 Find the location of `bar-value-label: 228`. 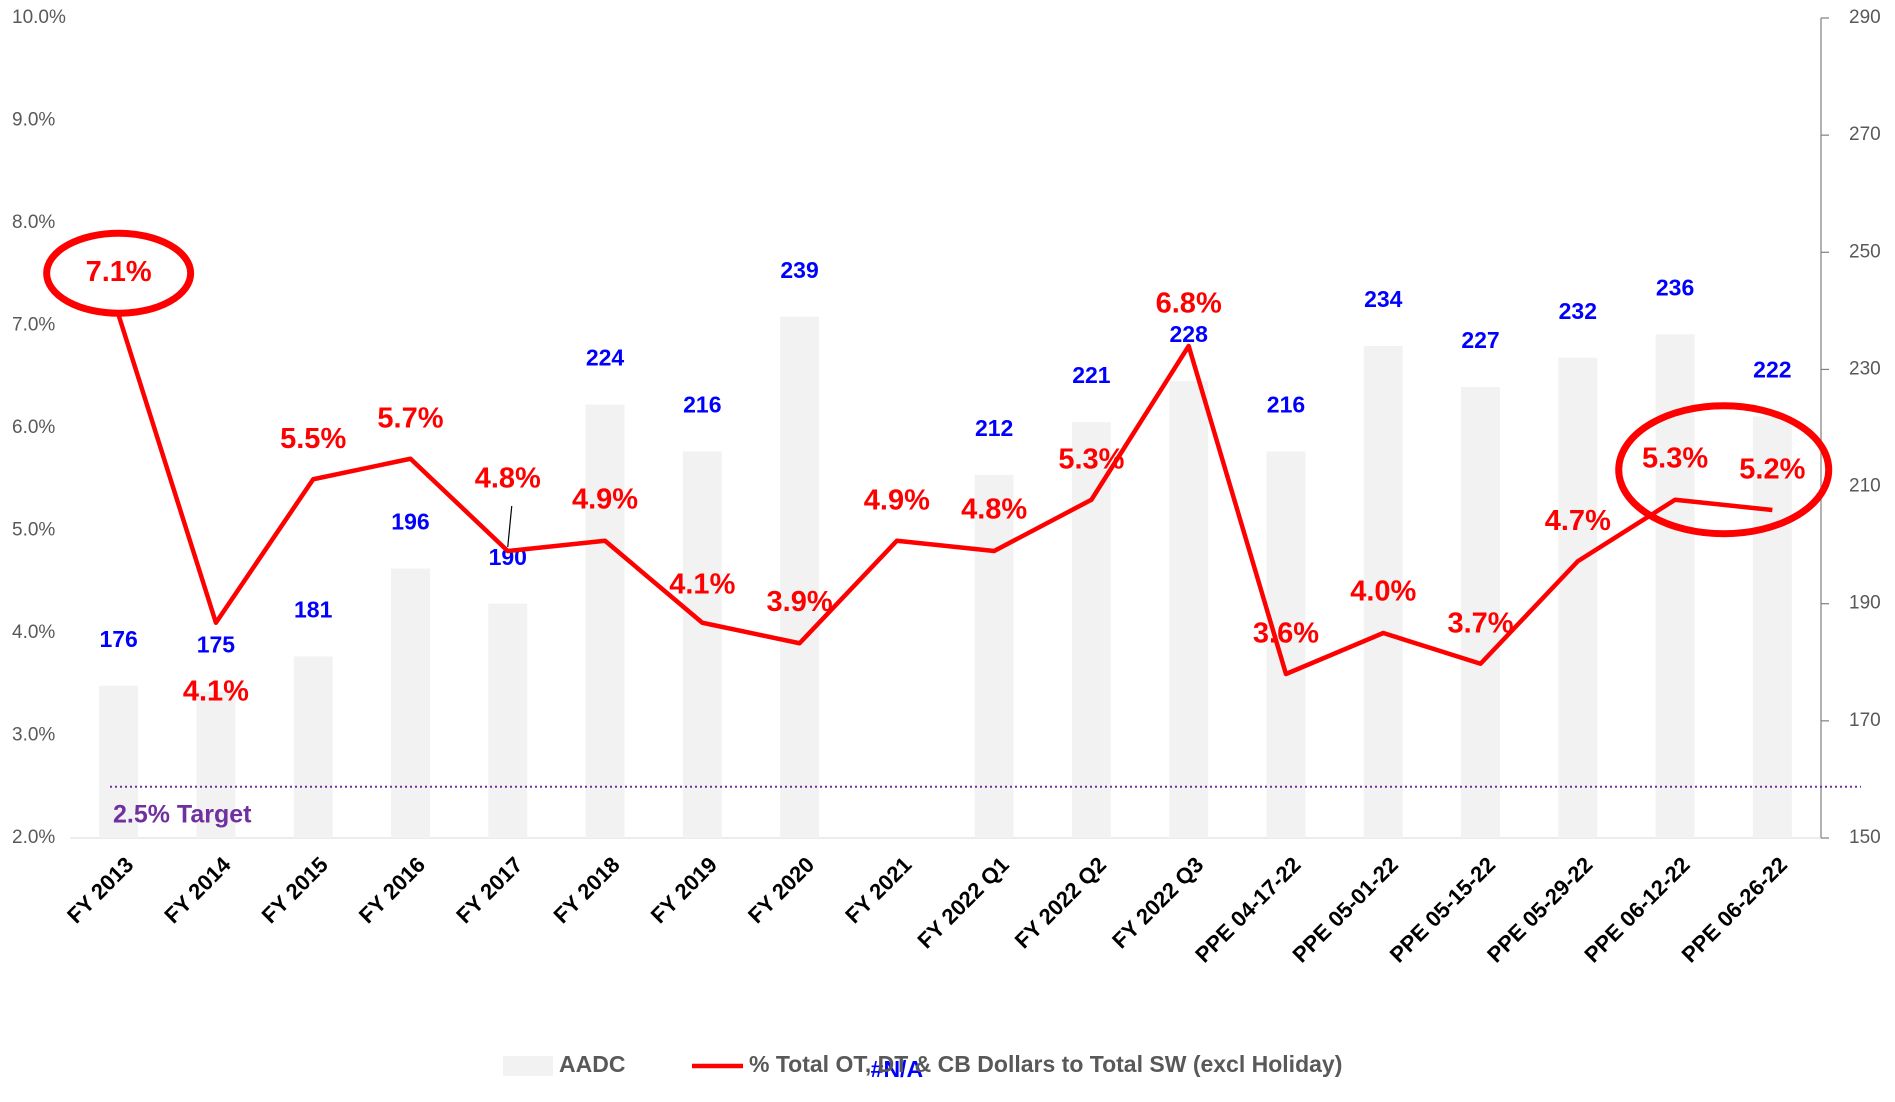

bar-value-label: 228 is located at coordinates (1189, 334).